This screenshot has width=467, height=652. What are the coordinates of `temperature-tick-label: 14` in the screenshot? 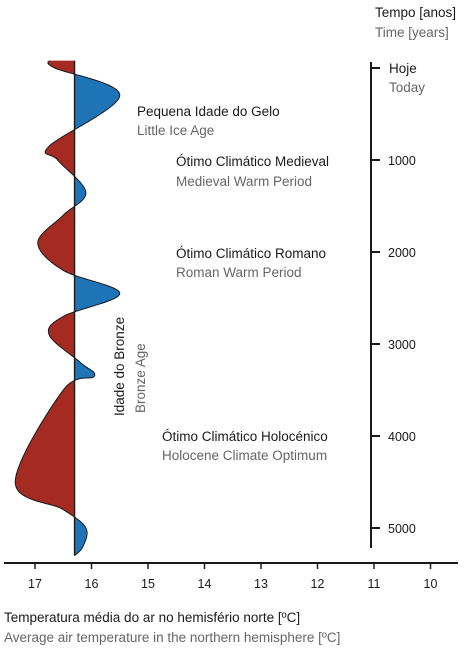 It's located at (205, 584).